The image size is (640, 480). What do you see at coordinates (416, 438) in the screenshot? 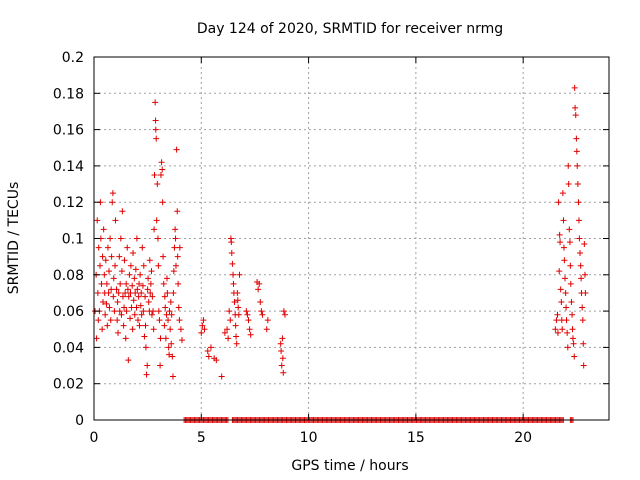
I see `x-tick-label: 15` at bounding box center [416, 438].